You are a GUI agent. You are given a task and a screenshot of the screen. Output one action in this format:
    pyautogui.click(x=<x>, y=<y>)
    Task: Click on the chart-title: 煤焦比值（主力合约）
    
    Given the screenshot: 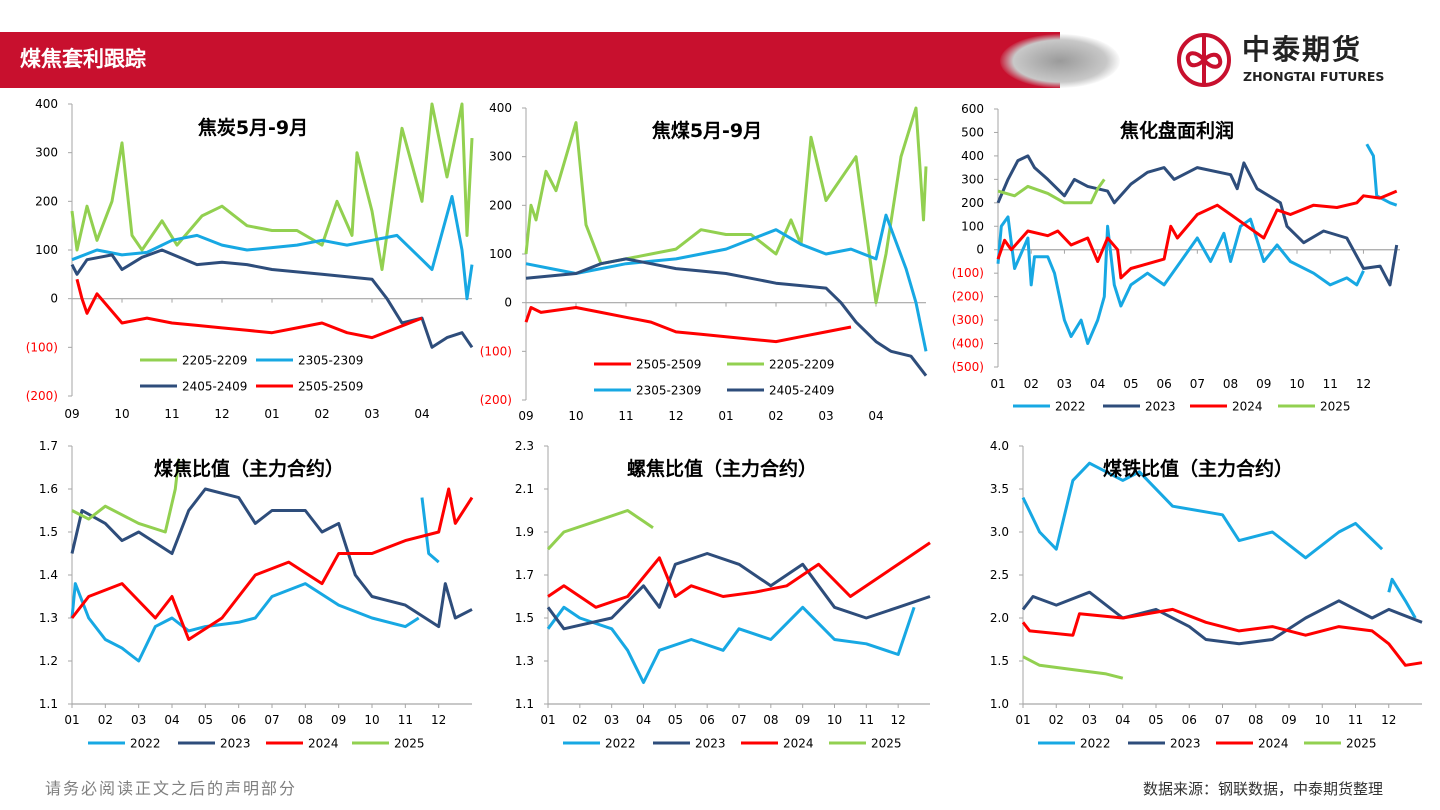 What is the action you would take?
    pyautogui.click(x=249, y=468)
    